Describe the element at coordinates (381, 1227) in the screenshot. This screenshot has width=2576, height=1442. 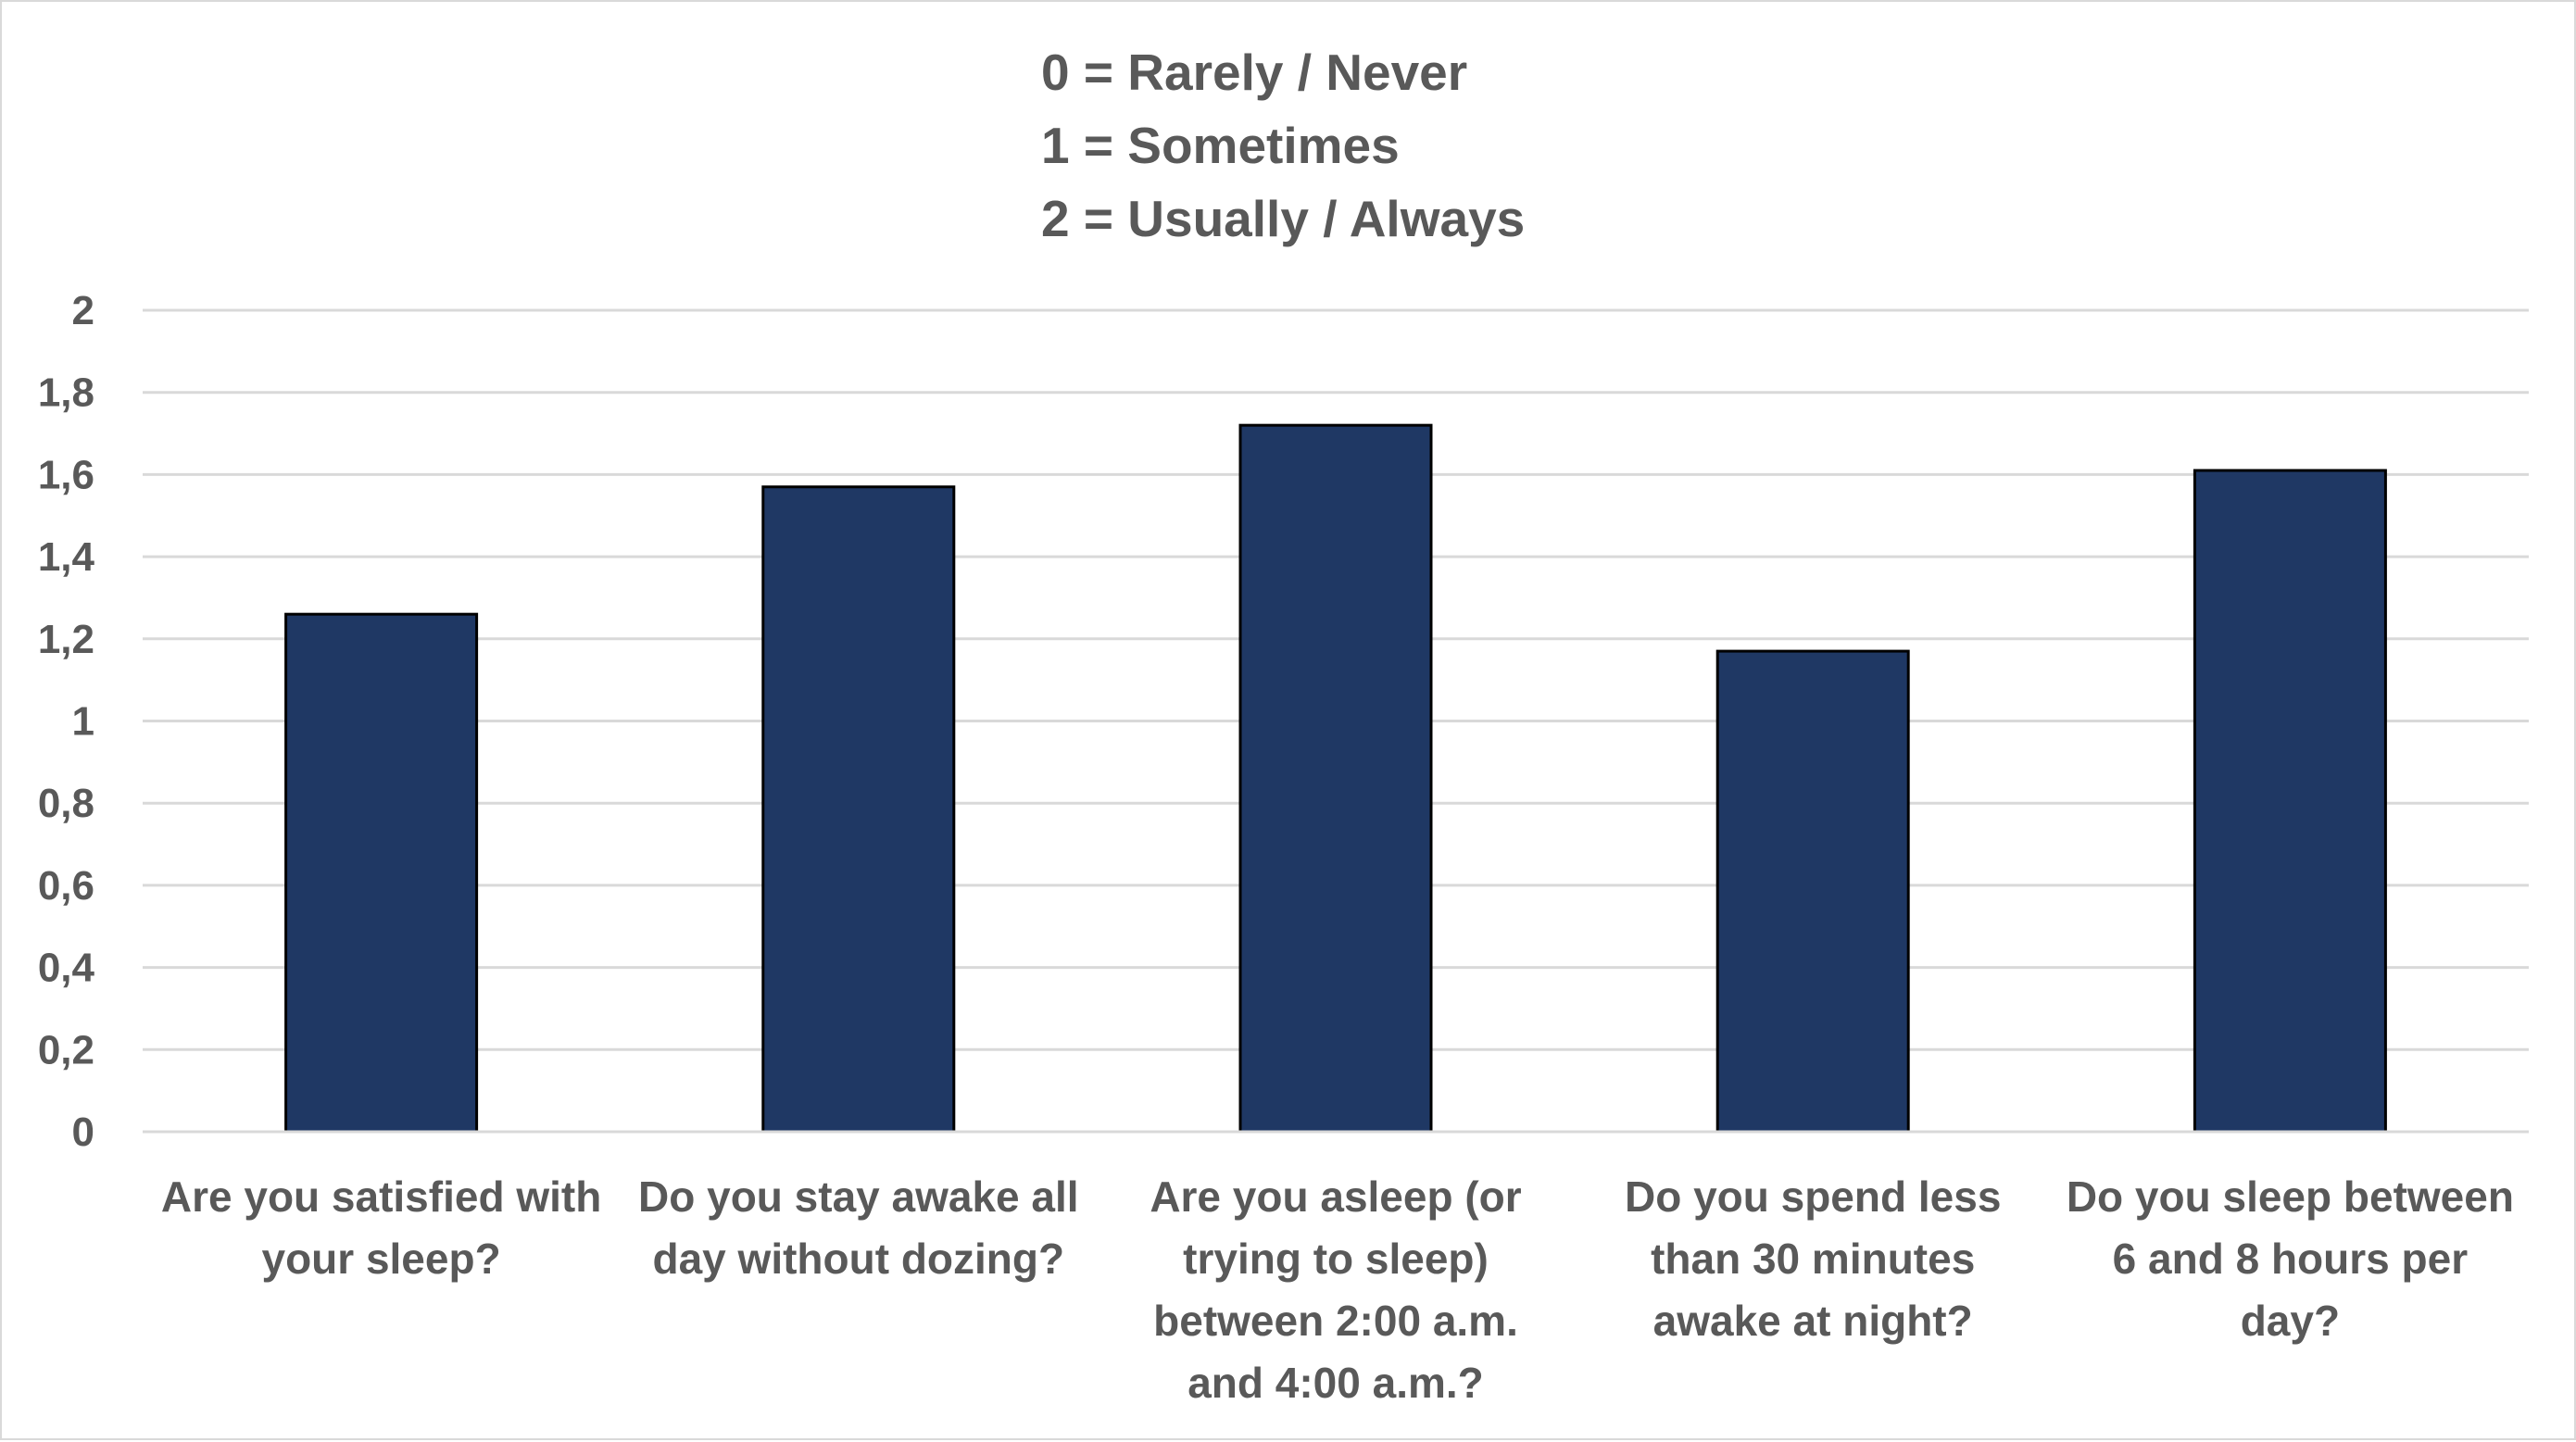
I see `x-category-label: Are you satisfied with your sleep?` at that location.